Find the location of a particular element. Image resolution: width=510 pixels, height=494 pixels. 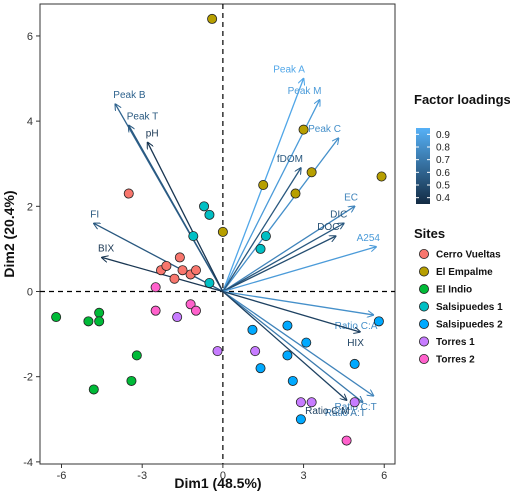

legend-label: Torres 2 is located at coordinates (455, 360).